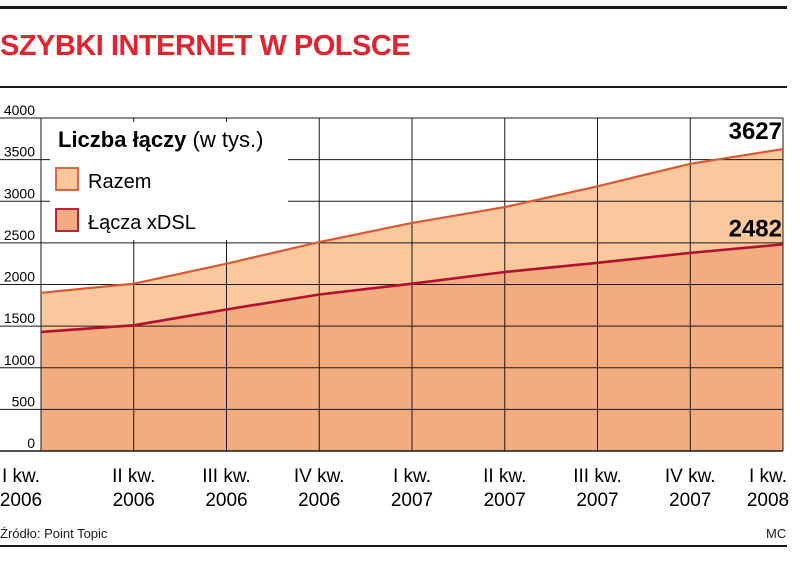 This screenshot has height=565, width=805. I want to click on y-tick-label: 3000, so click(19, 193).